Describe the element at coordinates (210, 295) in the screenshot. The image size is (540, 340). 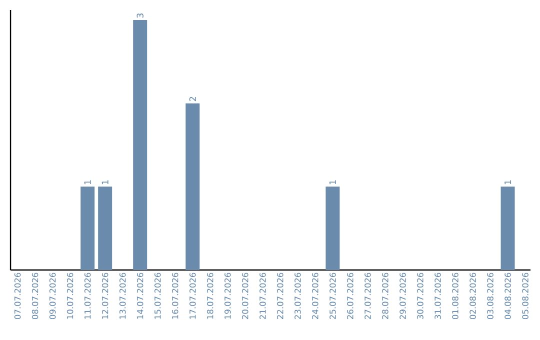
I see `x-tick-label: 18.07.2026` at that location.